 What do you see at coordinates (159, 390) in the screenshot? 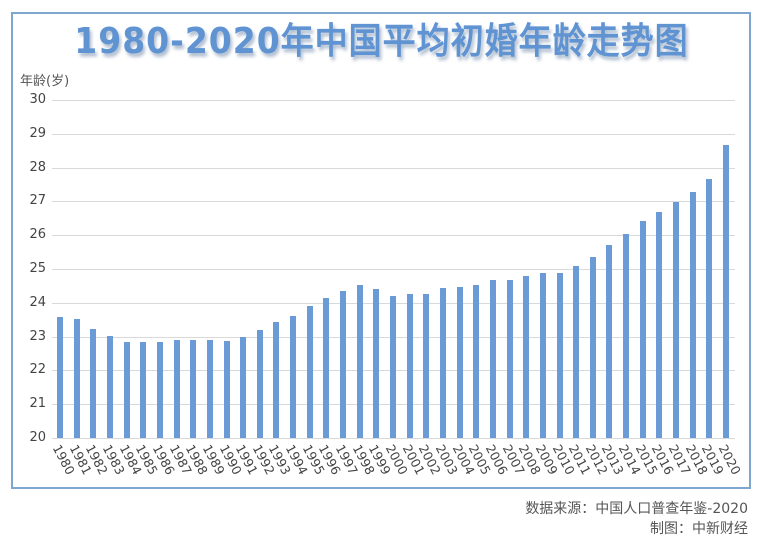
I see `bar-1986` at bounding box center [159, 390].